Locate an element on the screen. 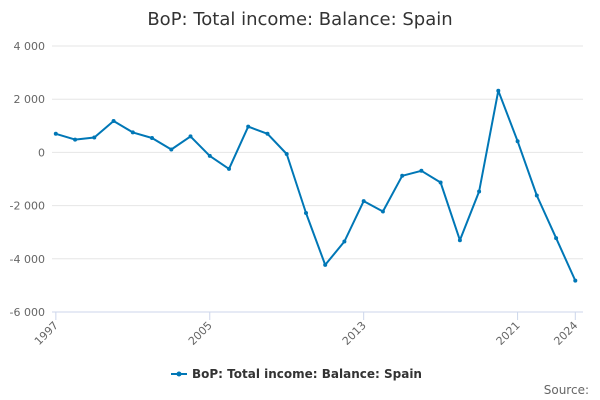 The image size is (600, 400). x-tick-label: 2021 is located at coordinates (508, 333).